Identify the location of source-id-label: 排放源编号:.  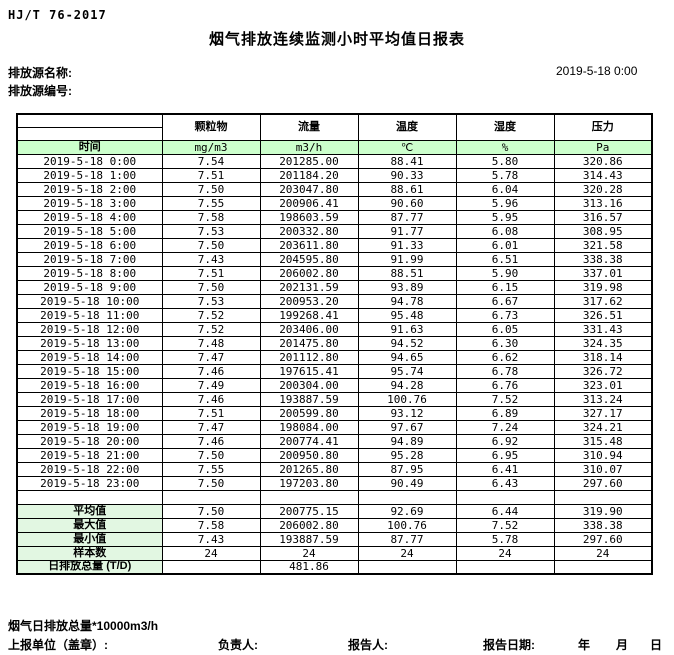
(40, 91).